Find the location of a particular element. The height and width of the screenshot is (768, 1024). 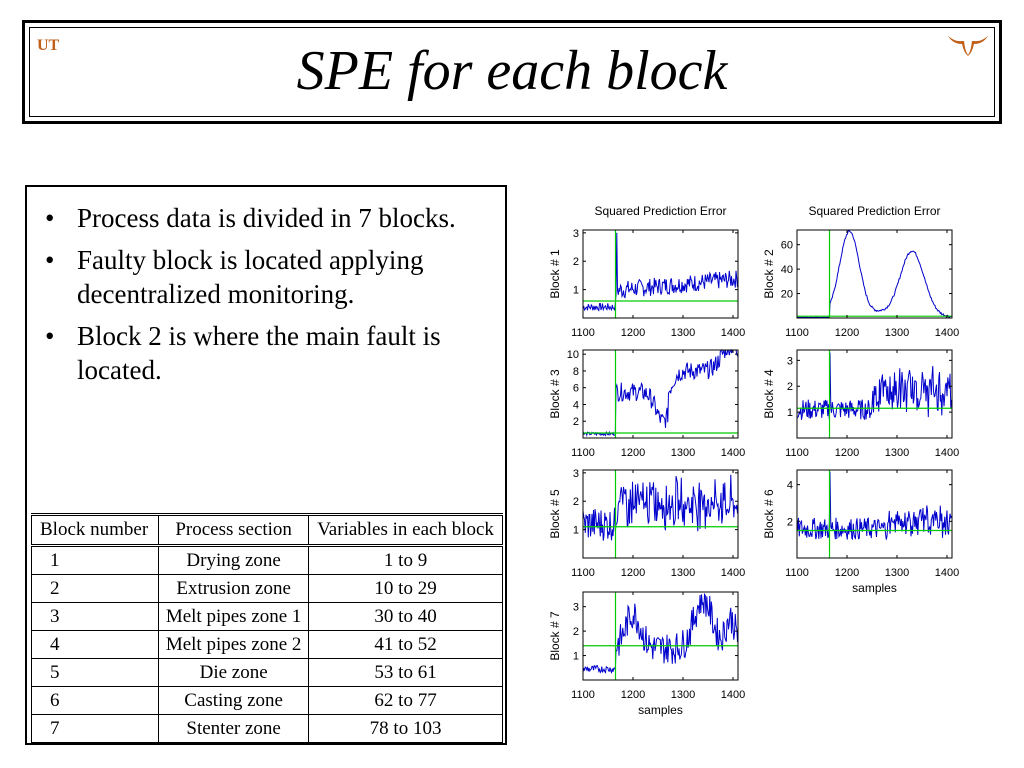

table-cell: 3 is located at coordinates (95, 616).